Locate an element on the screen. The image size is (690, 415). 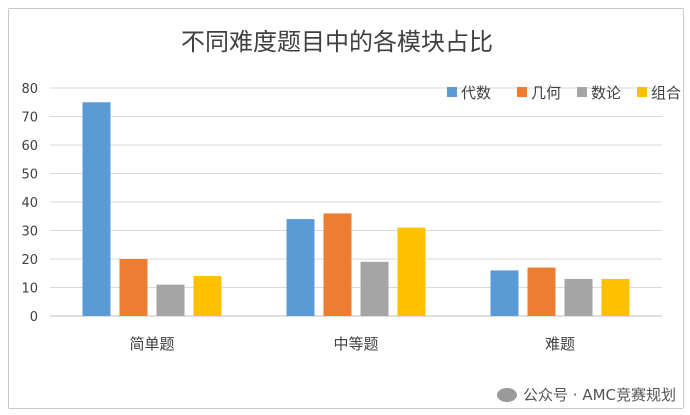
y-tick-label: 20 is located at coordinates (29, 260).